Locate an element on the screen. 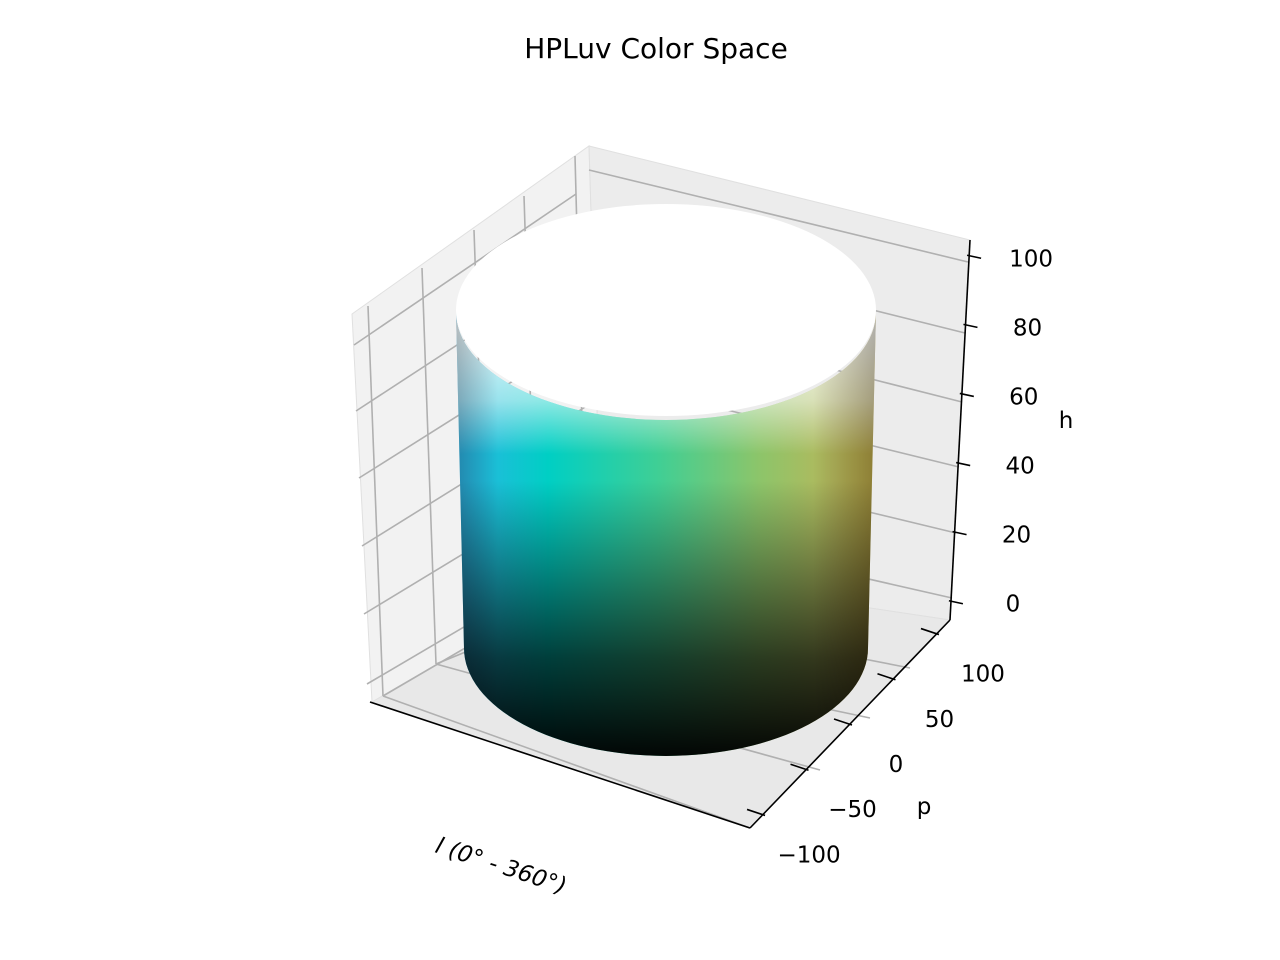 This screenshot has height=960, width=1280. y-tick-label: 100 is located at coordinates (983, 675).